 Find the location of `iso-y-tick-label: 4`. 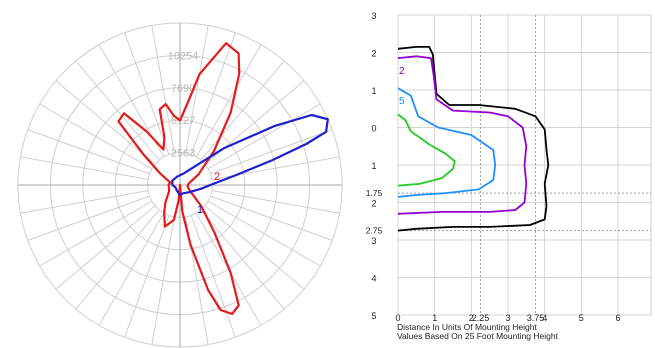

iso-y-tick-label: 4 is located at coordinates (373, 279).